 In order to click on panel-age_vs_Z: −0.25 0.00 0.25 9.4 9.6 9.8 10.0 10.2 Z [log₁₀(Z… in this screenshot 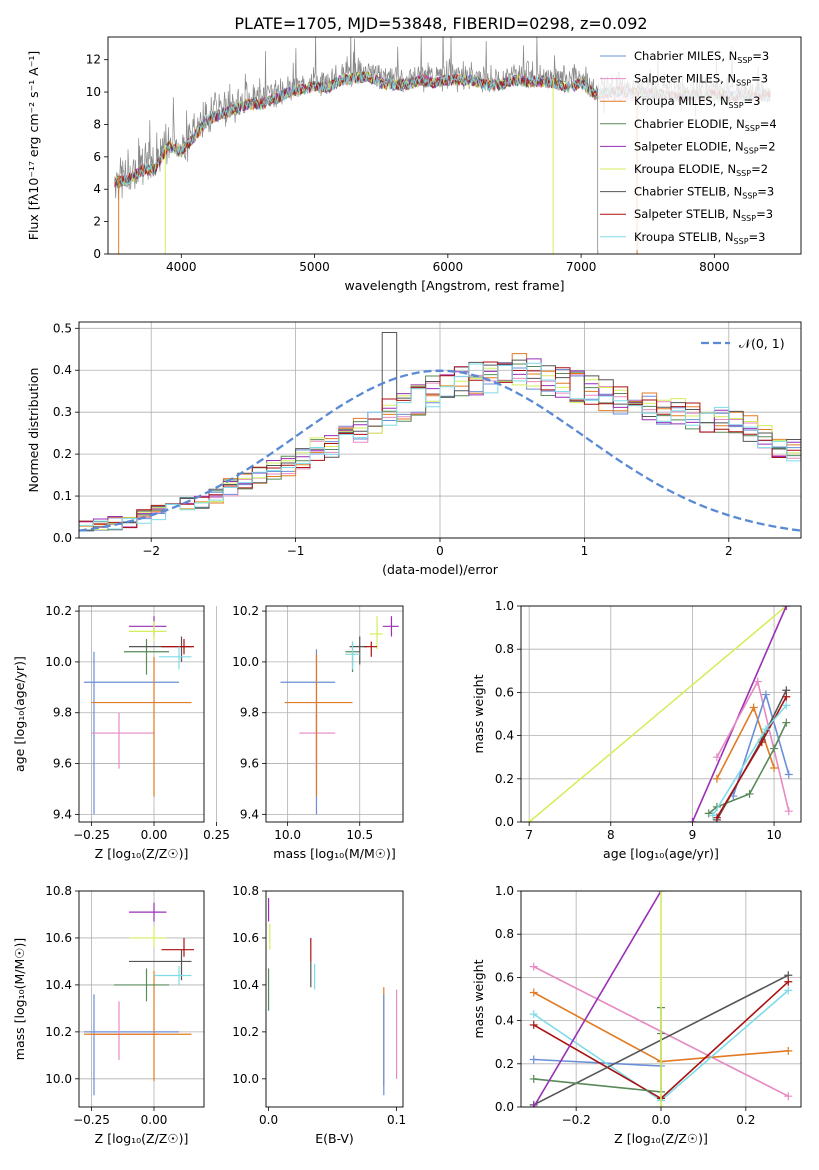, I will do `click(121, 732)`.